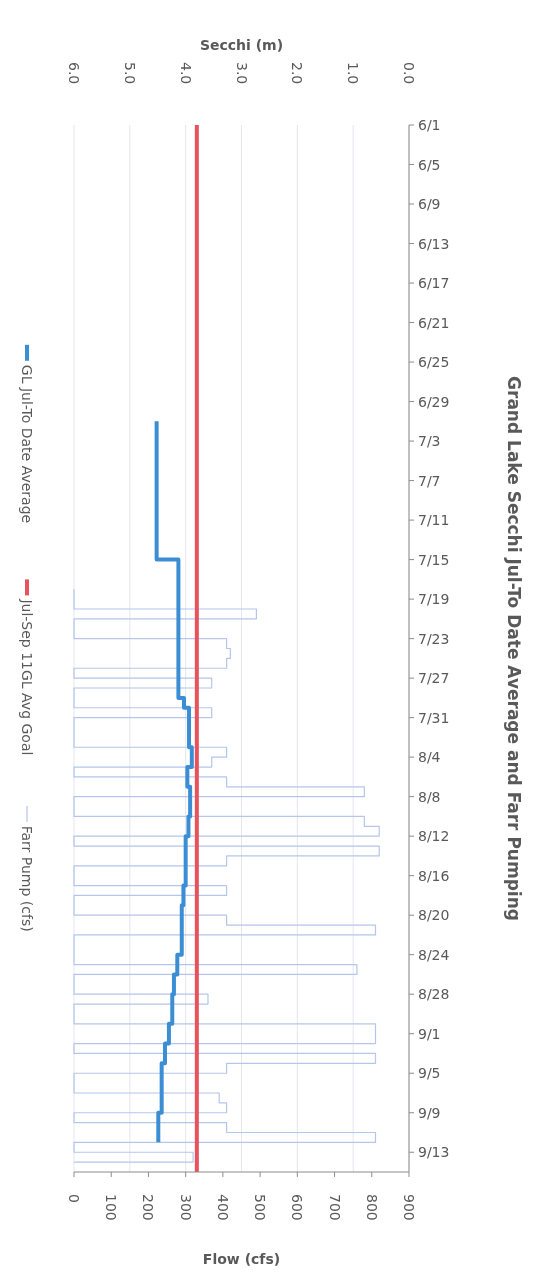  What do you see at coordinates (434, 638) in the screenshot?
I see `y-tick-label: 7/23` at bounding box center [434, 638].